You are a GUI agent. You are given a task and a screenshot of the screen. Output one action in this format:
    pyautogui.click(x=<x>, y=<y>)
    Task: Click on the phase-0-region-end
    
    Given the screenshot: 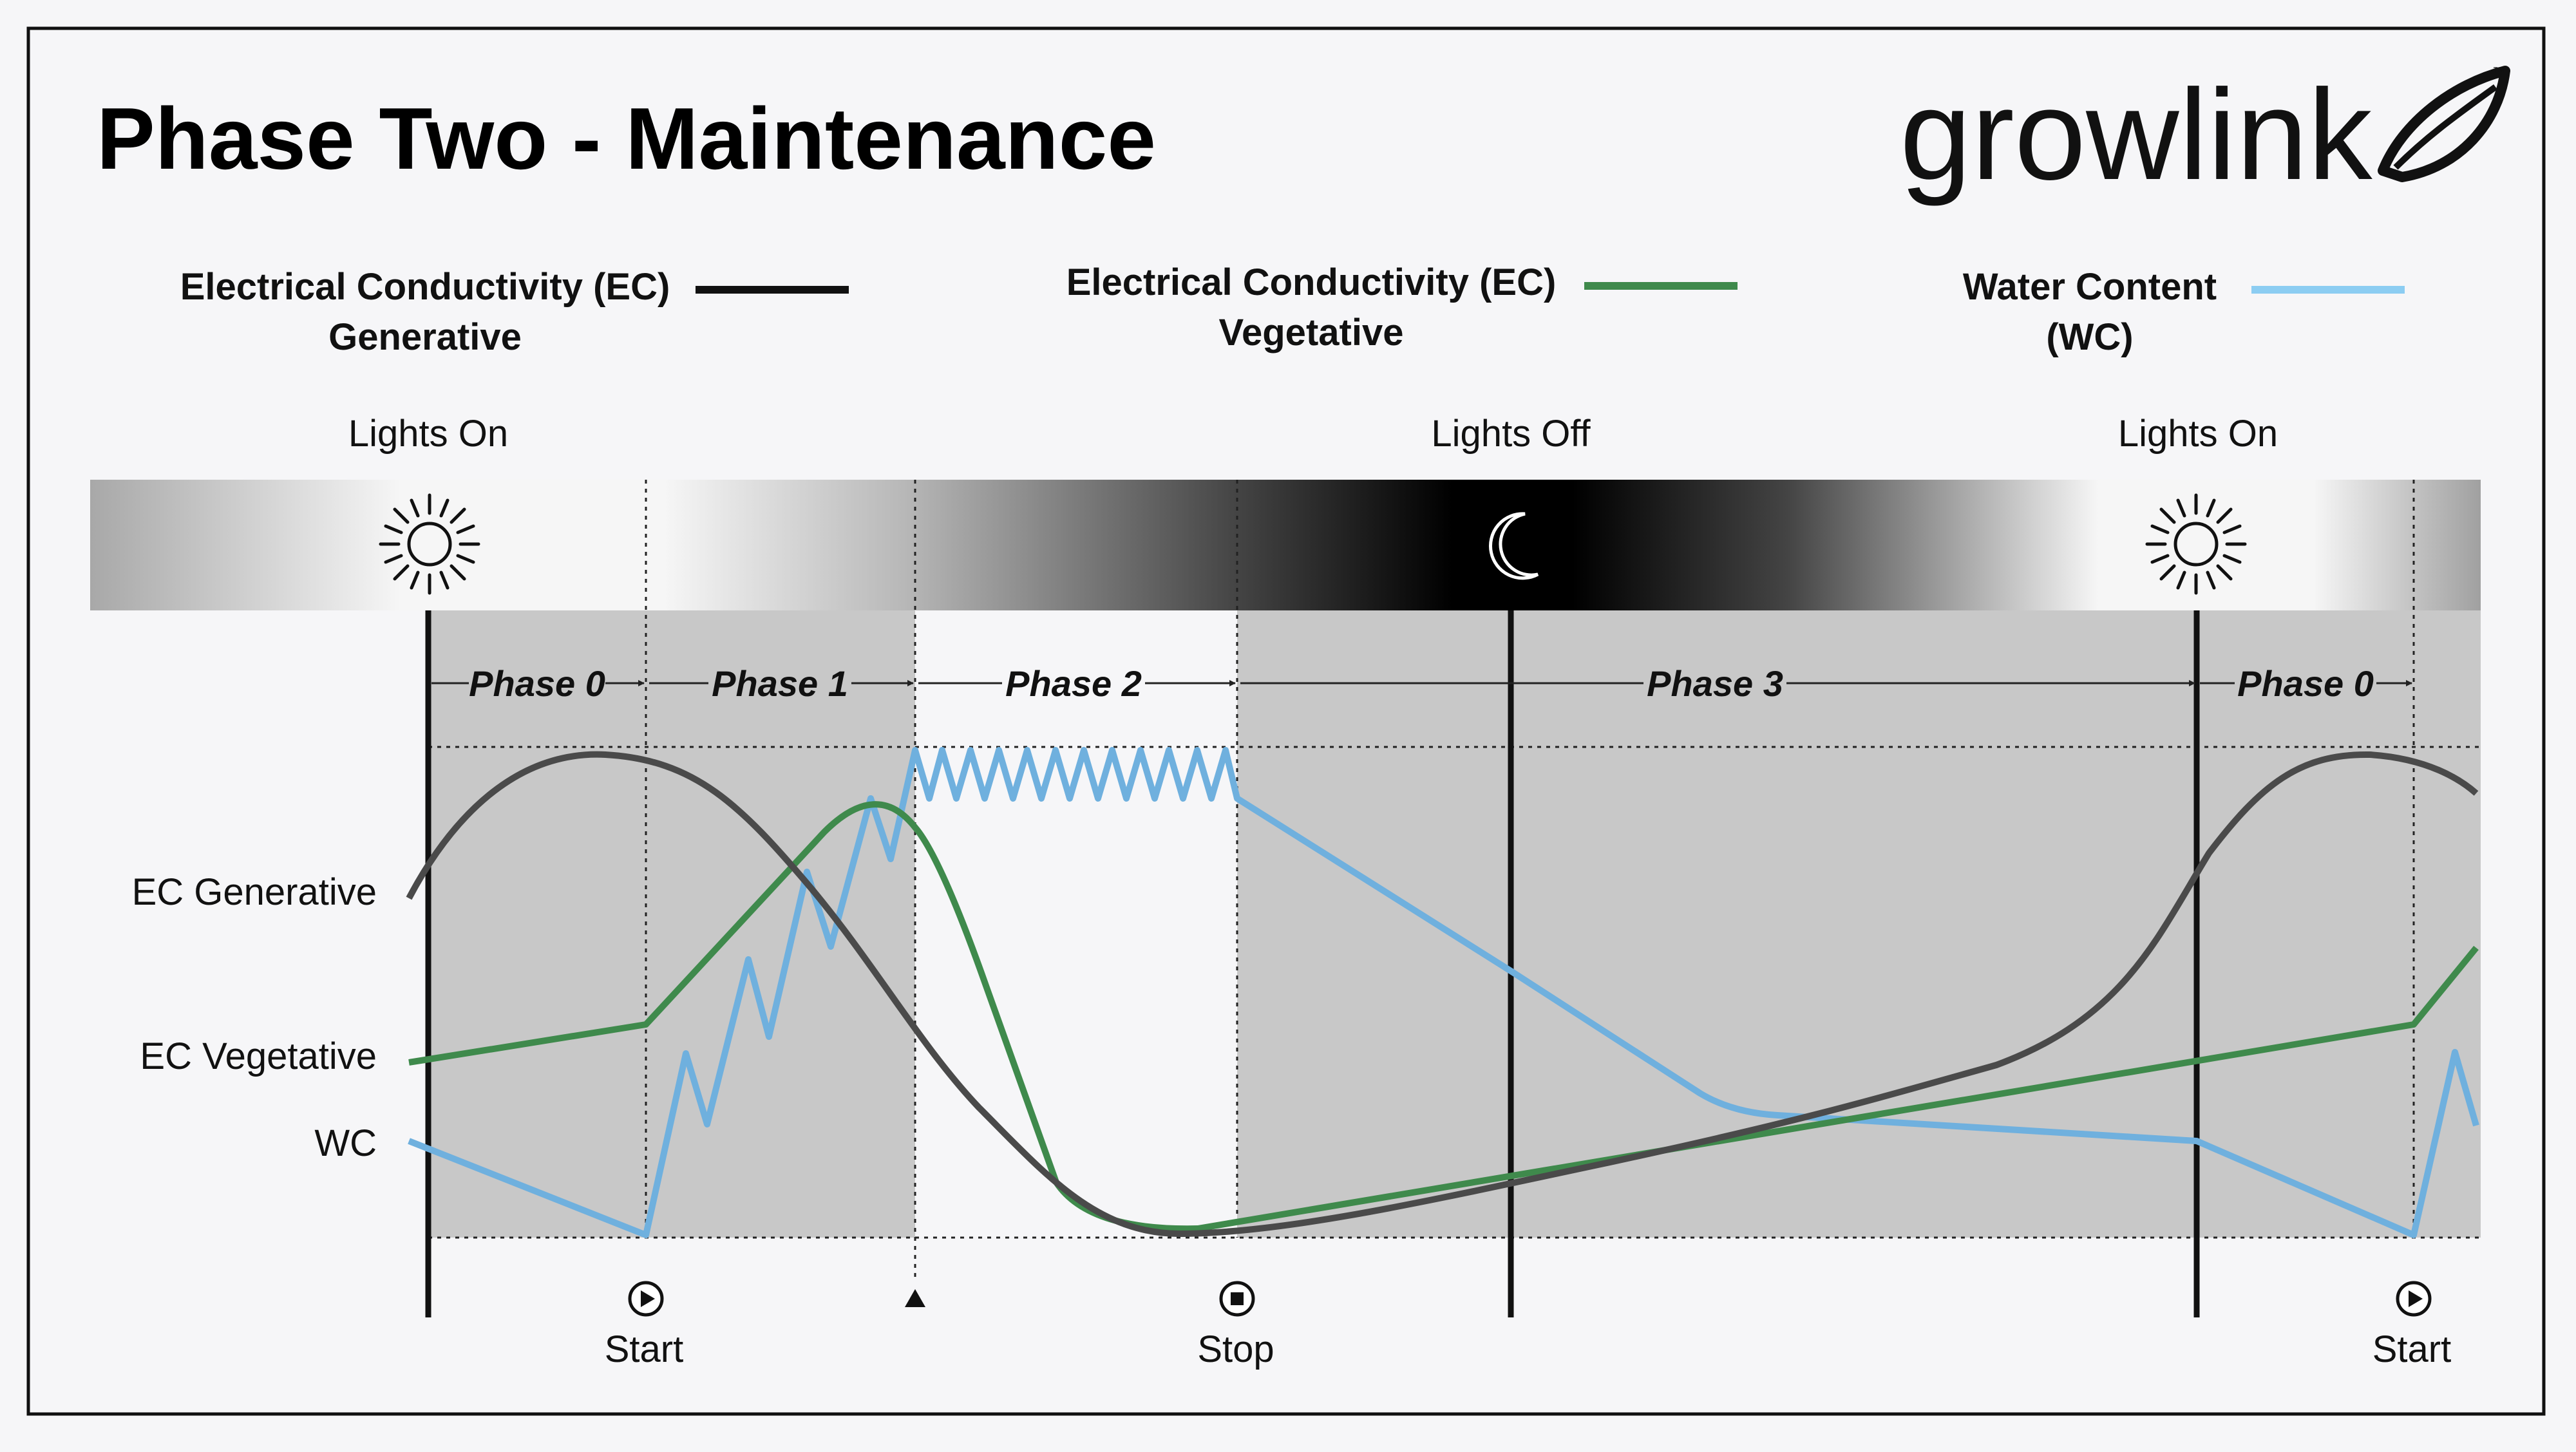 What is the action you would take?
    pyautogui.click(x=2339, y=924)
    